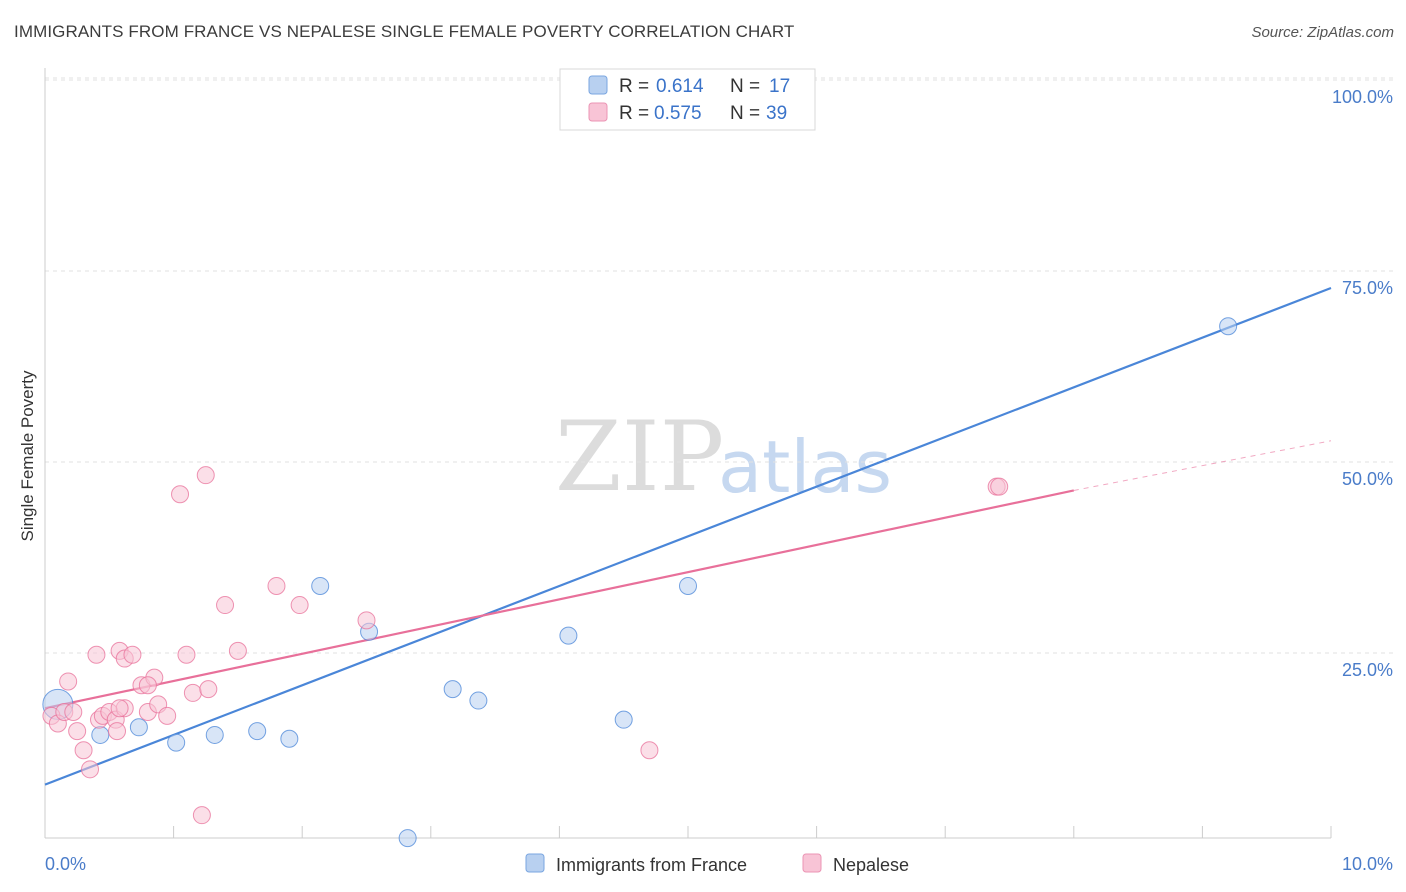  I want to click on y-tick-label: 25.0%, so click(1367, 670).